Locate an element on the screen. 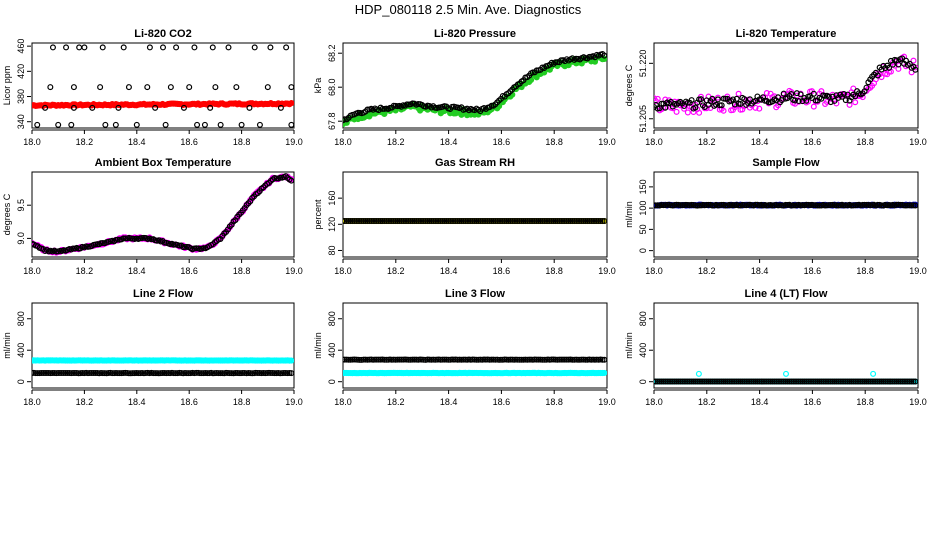  plot-frame is located at coordinates (475, 345).